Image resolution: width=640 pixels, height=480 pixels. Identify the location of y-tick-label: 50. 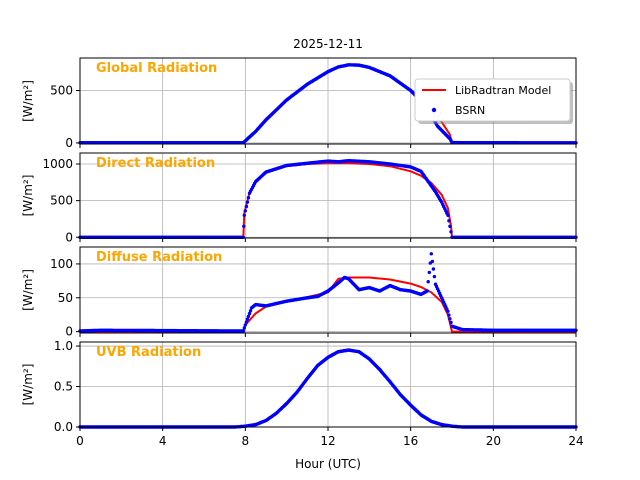
(65, 298).